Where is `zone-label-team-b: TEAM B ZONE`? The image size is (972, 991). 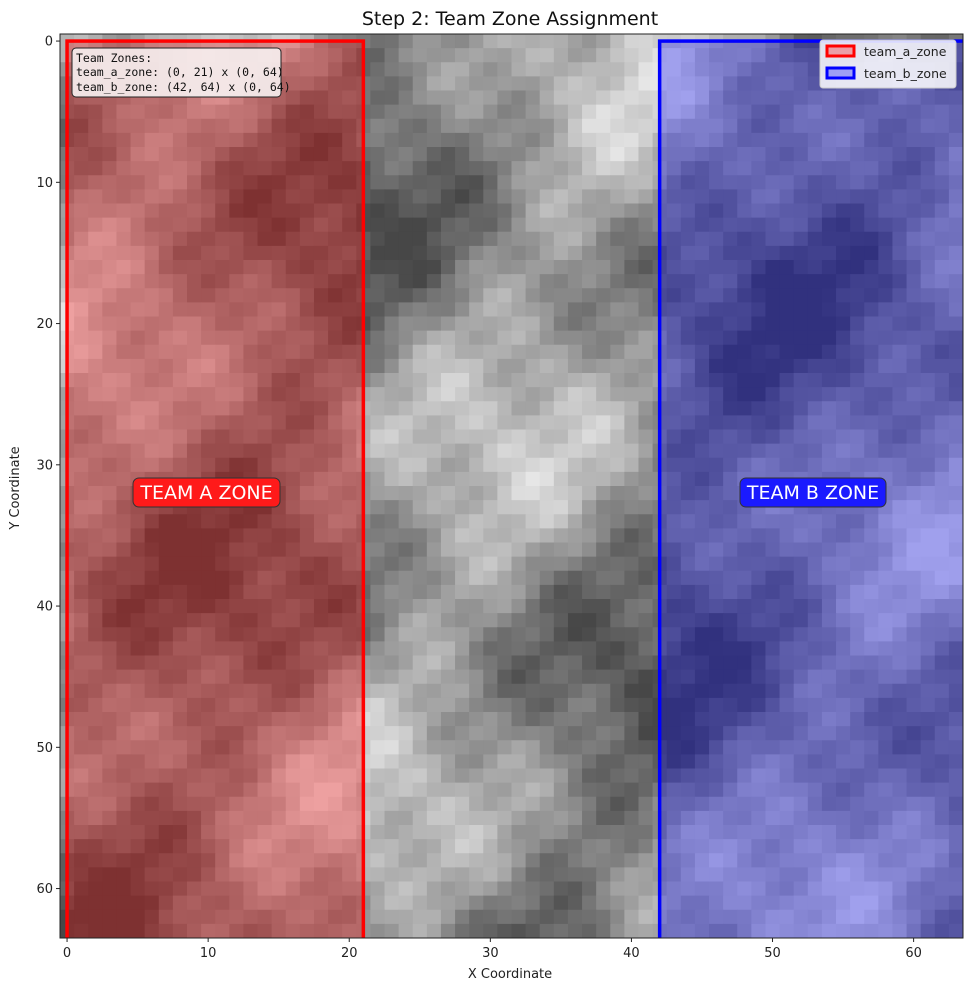 zone-label-team-b: TEAM B ZONE is located at coordinates (813, 492).